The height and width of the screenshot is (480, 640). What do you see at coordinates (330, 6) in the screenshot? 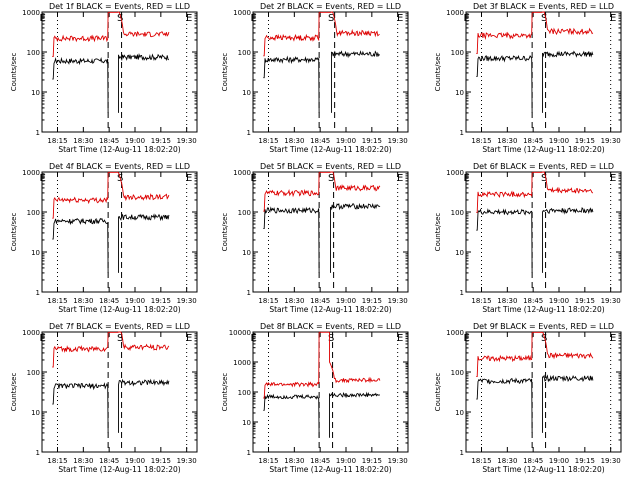
I see `plot-title: Det 2f BLACK = Events, RED = LLD` at bounding box center [330, 6].